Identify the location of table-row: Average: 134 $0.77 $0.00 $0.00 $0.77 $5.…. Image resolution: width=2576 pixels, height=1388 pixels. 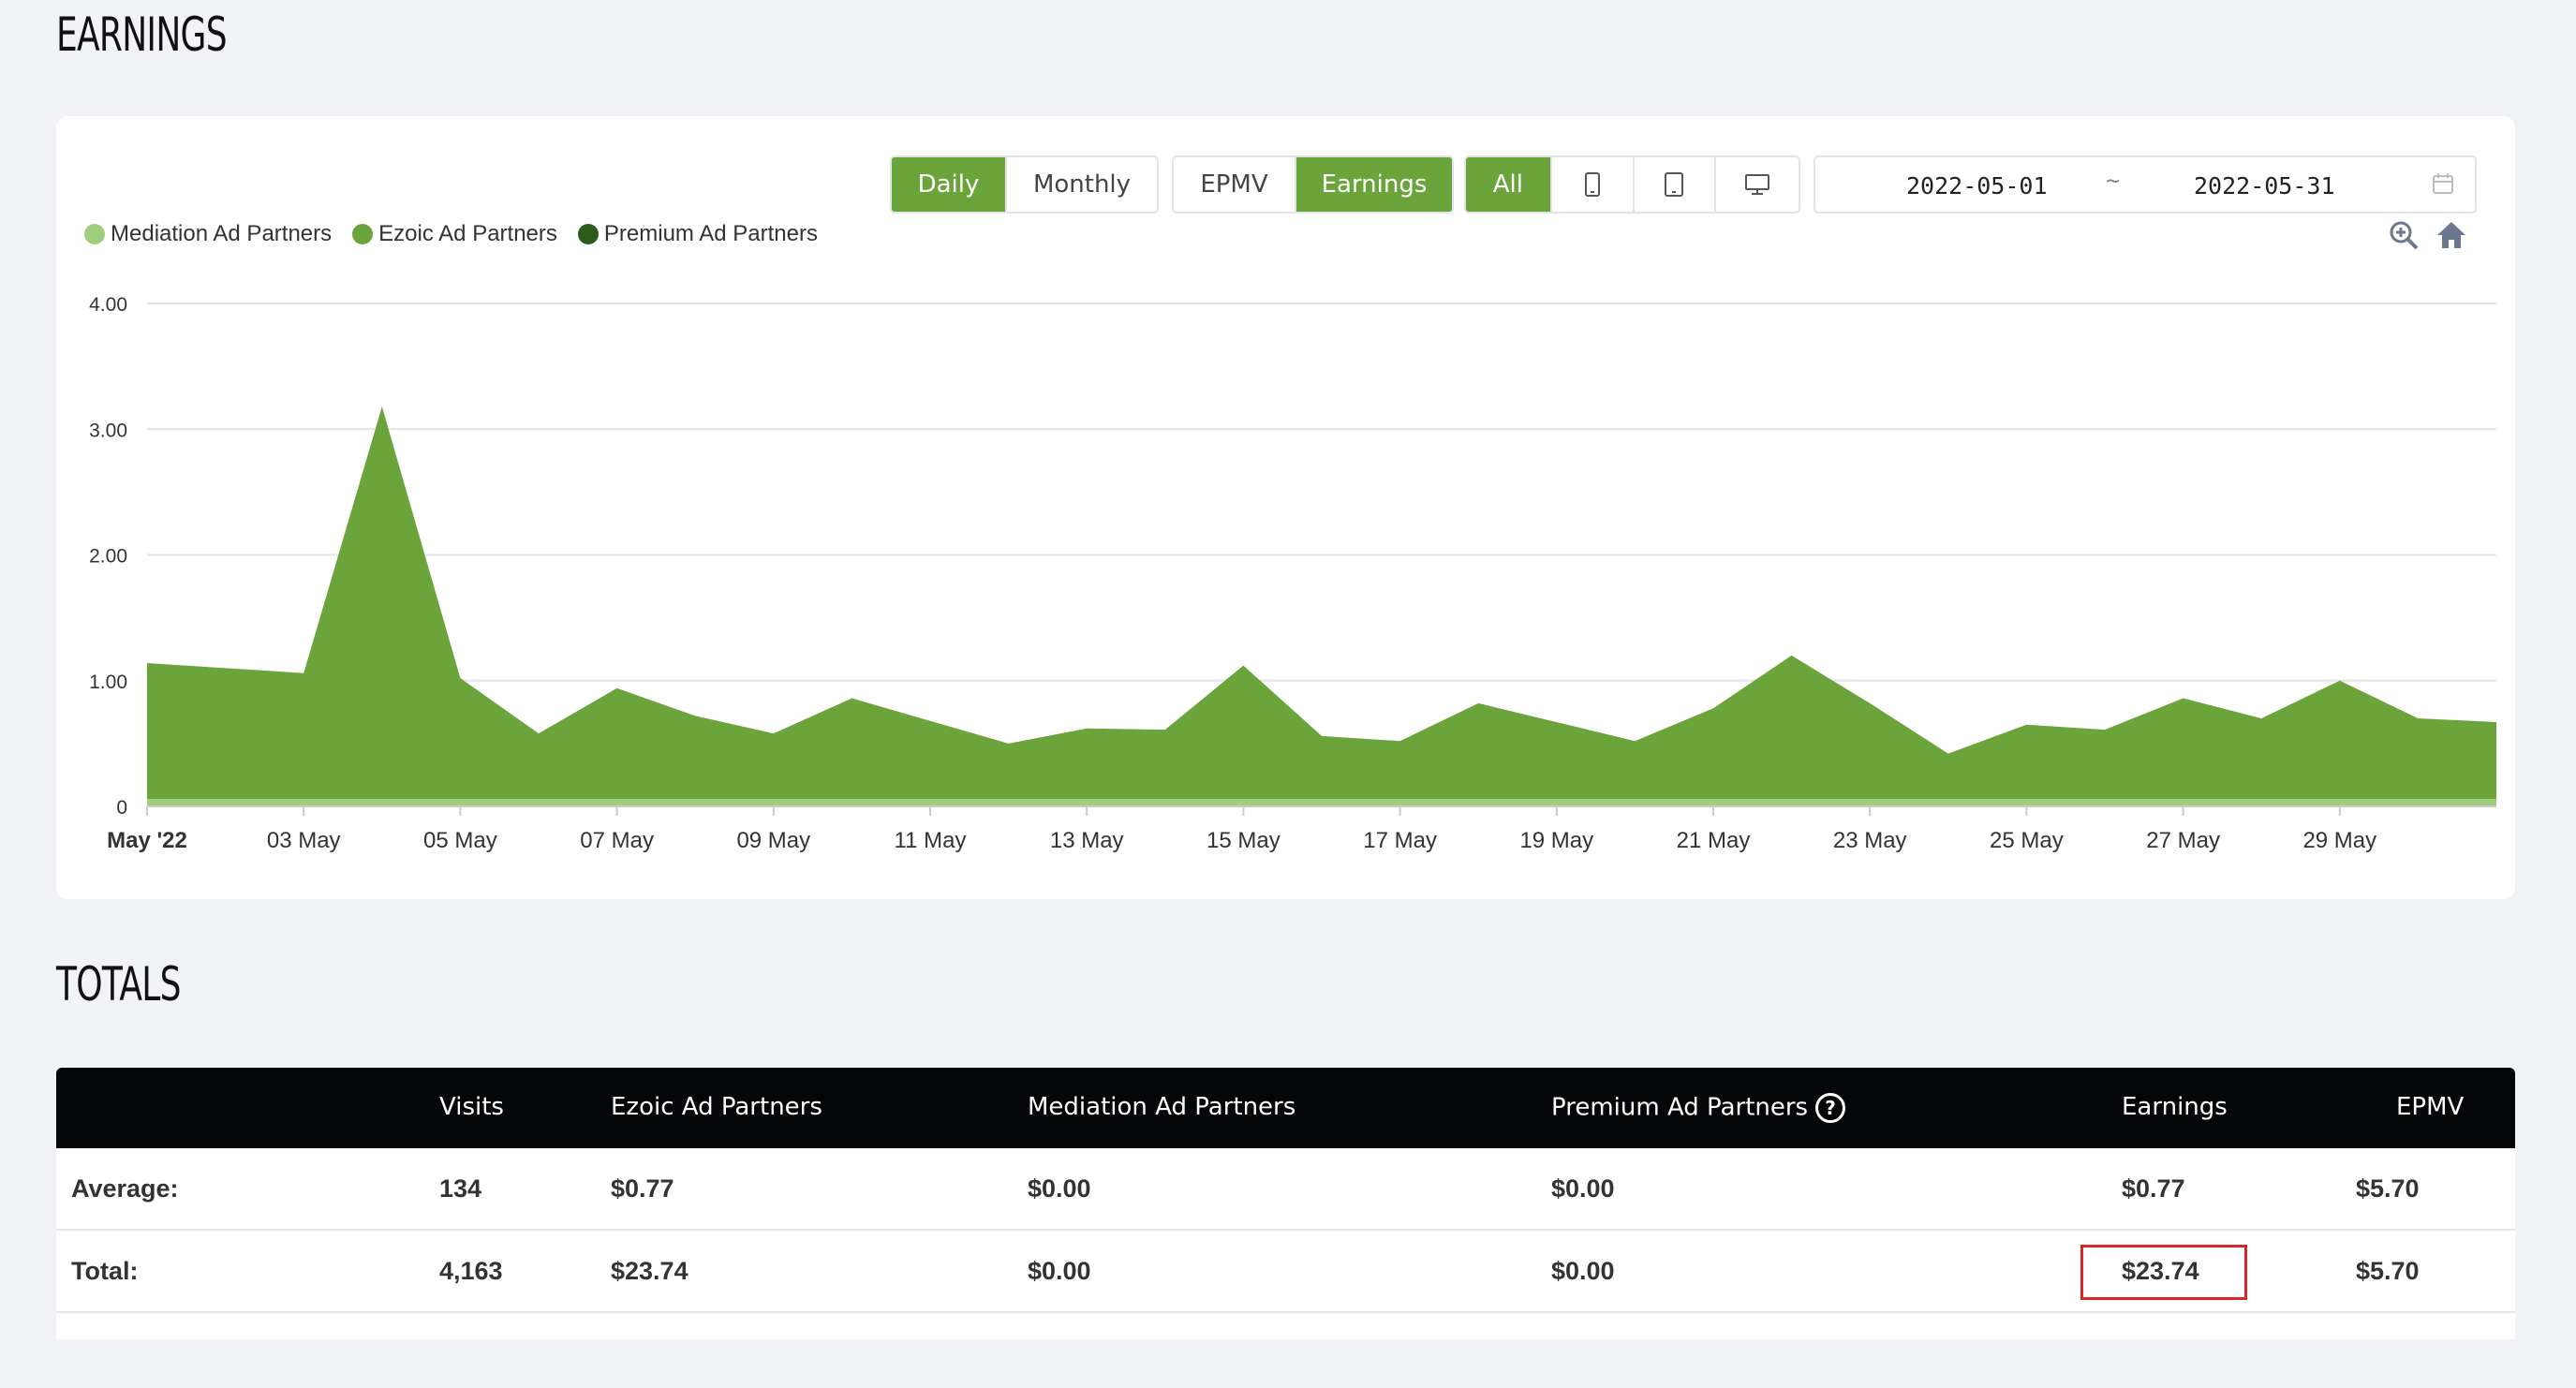
(1286, 1189).